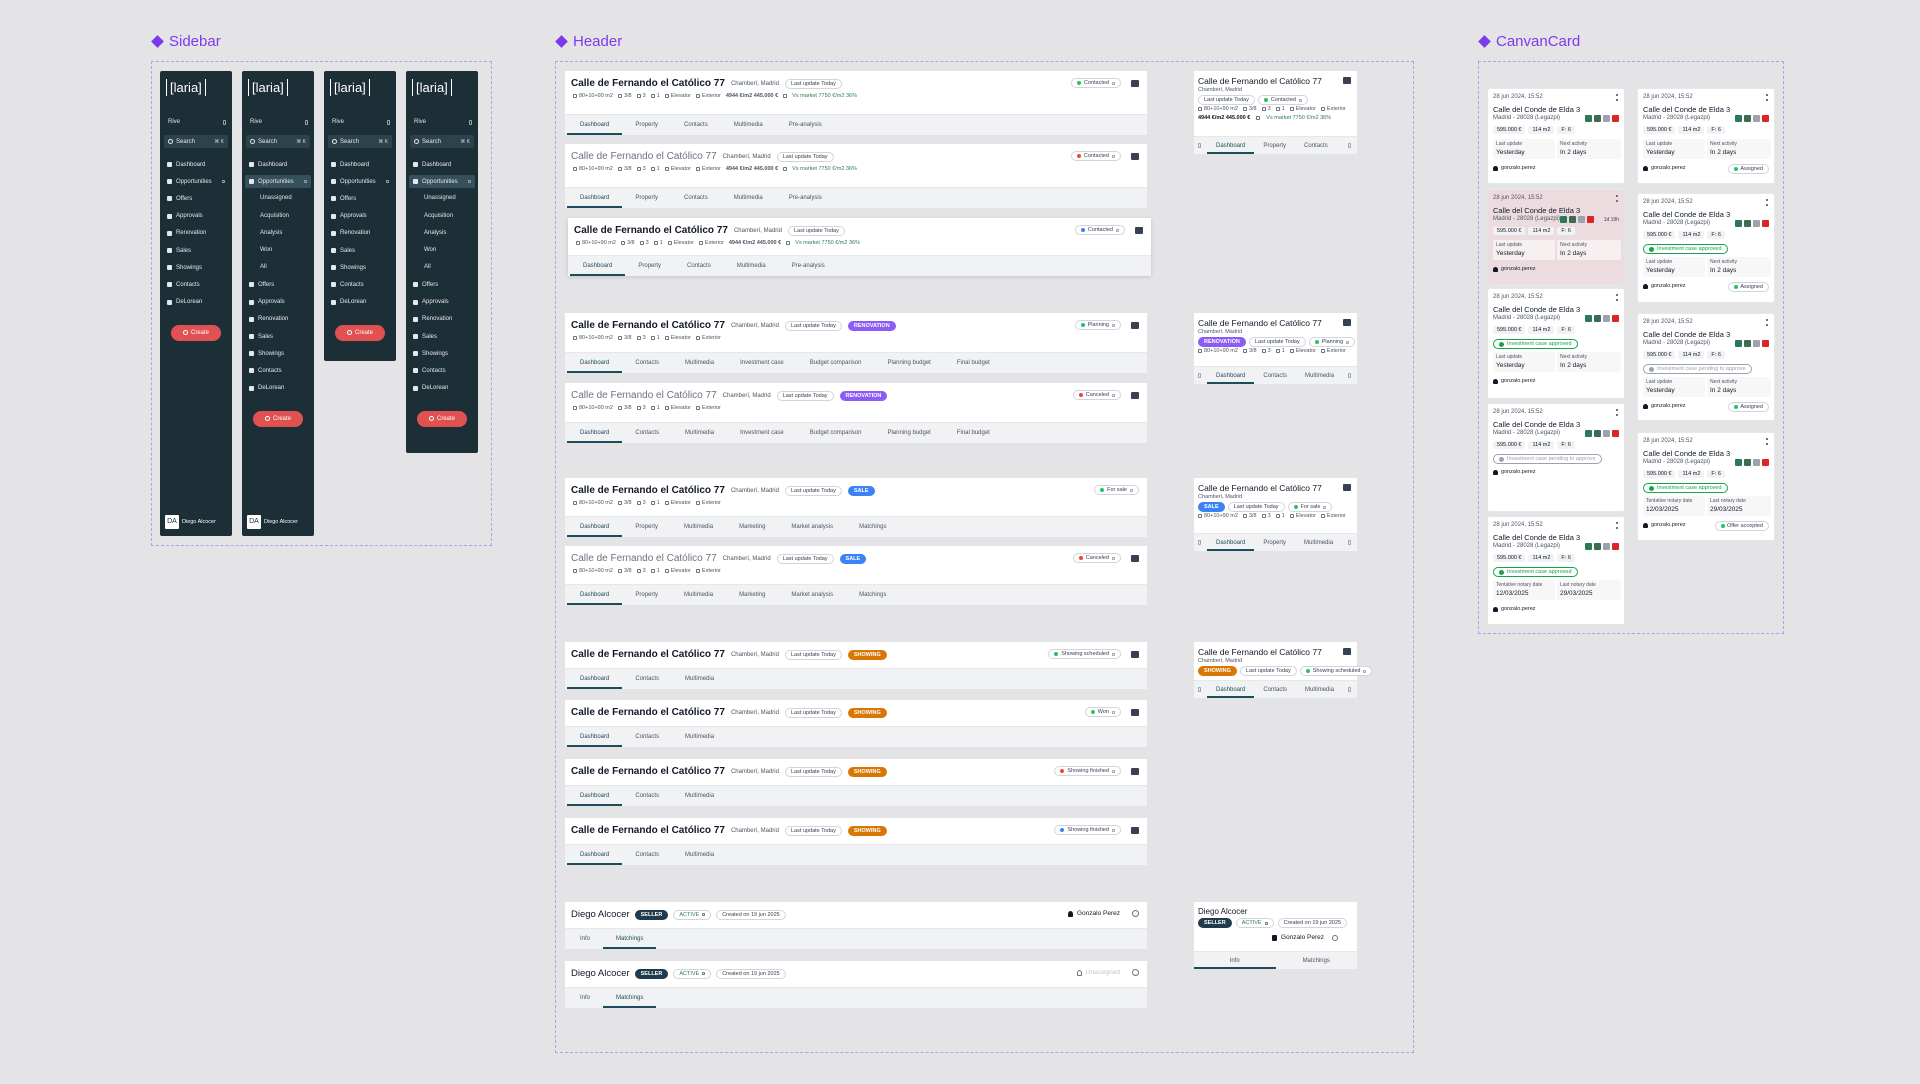 Image resolution: width=1920 pixels, height=1084 pixels. I want to click on status-select: Showing finished, so click(1087, 830).